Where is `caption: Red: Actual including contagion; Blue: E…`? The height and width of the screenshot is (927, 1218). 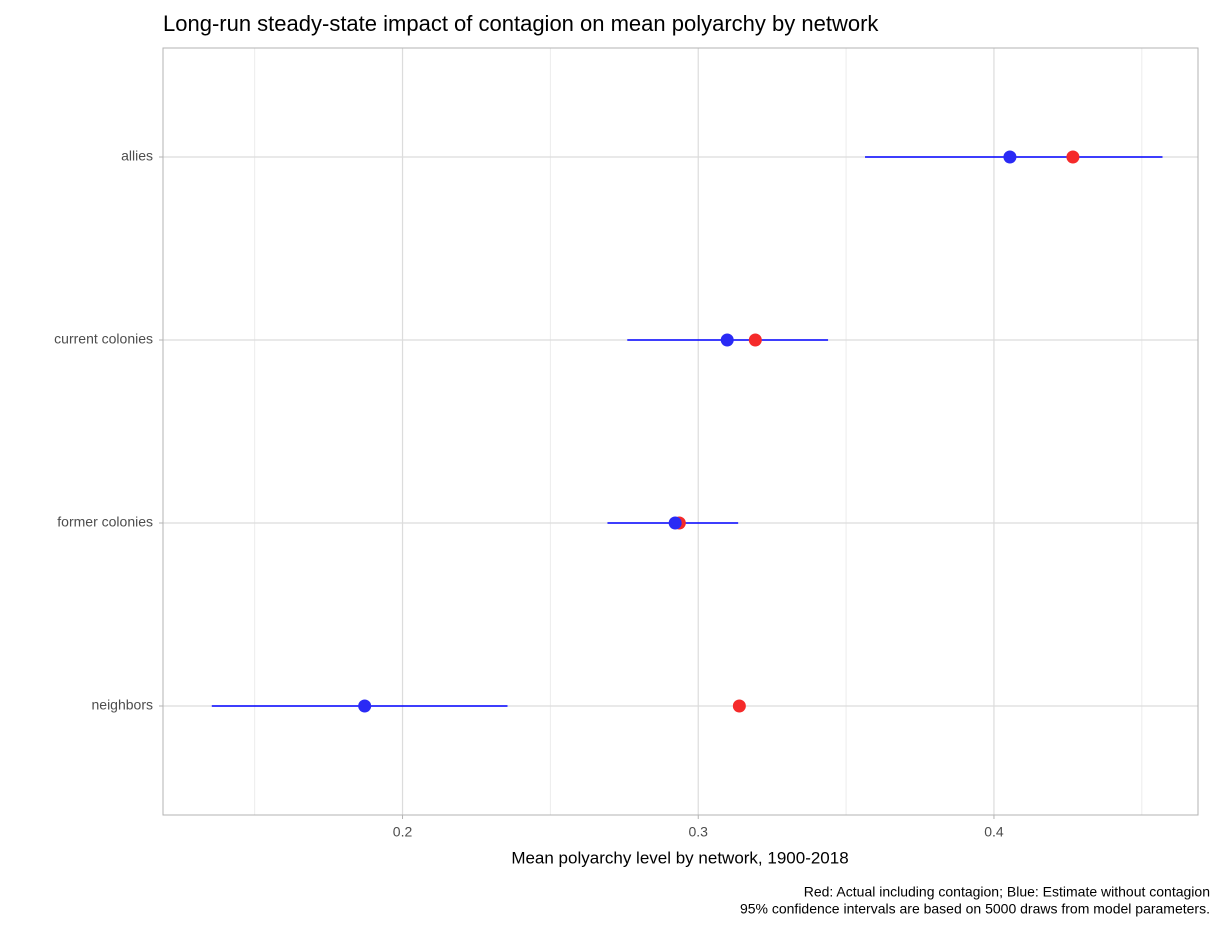 caption: Red: Actual including contagion; Blue: E… is located at coordinates (1007, 892).